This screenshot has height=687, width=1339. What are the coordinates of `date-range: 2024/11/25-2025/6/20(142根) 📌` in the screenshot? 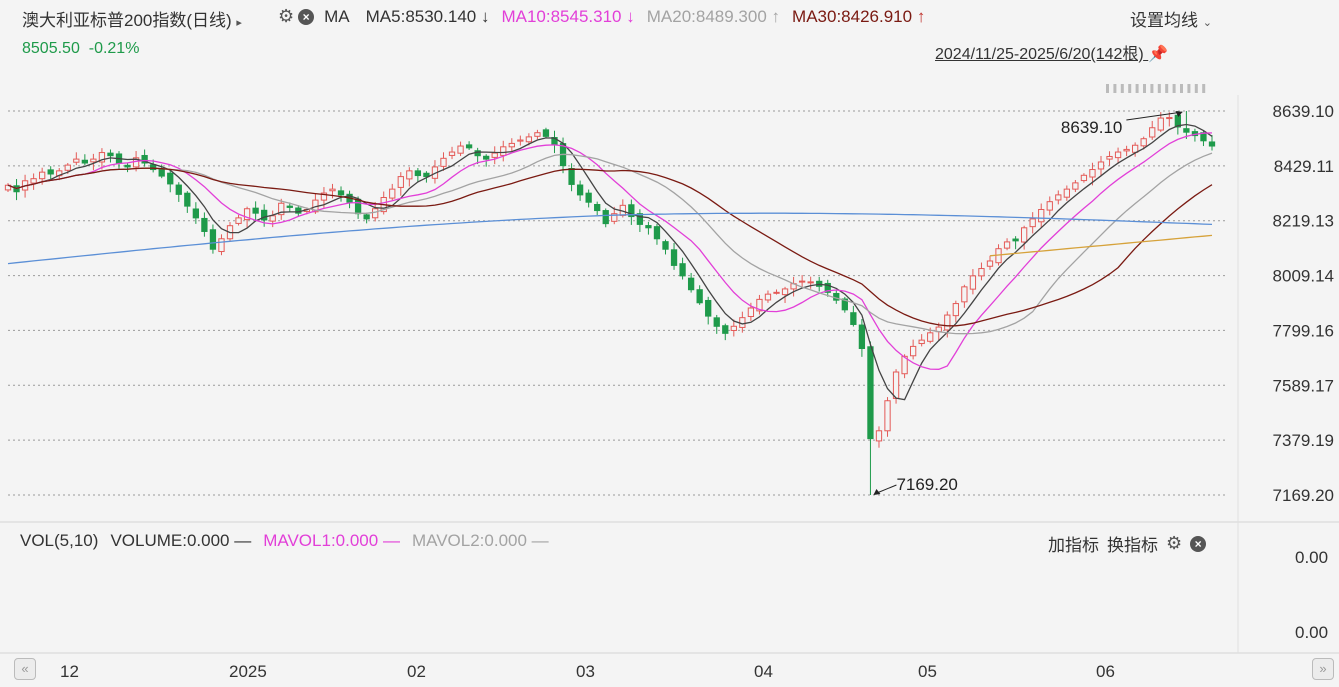 It's located at (1052, 54).